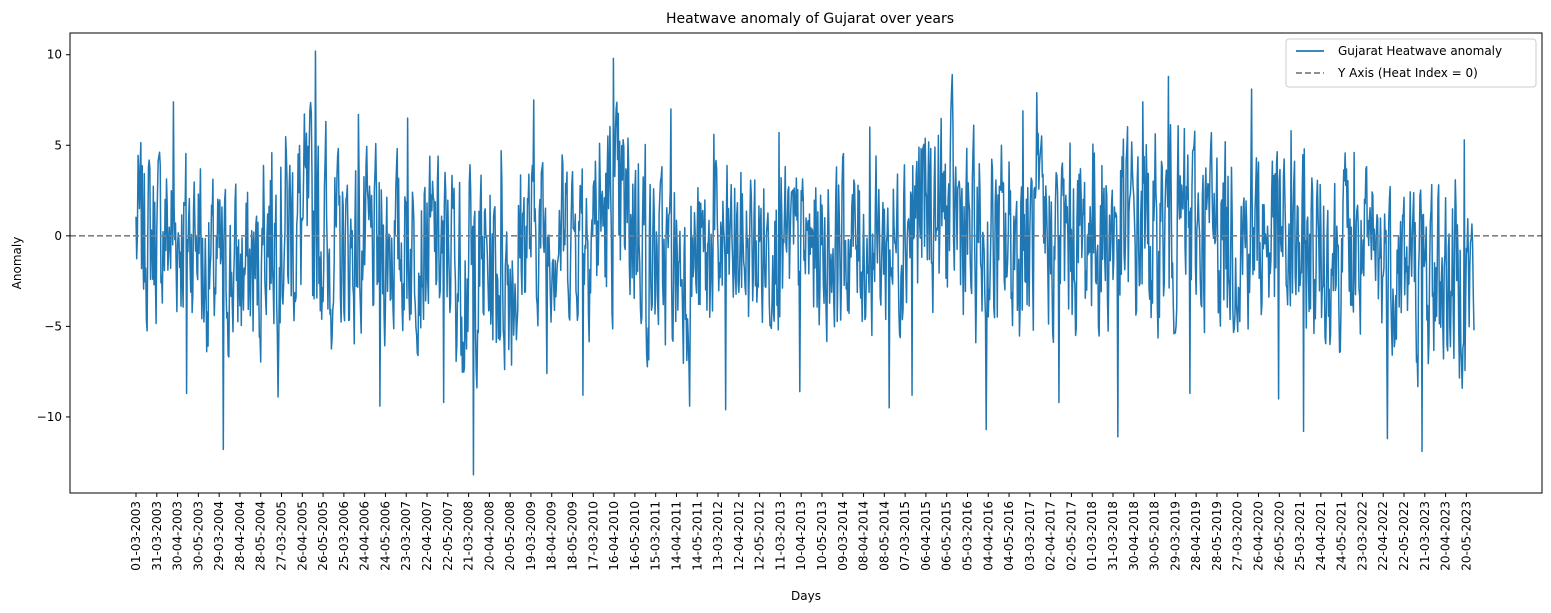  I want to click on x-tick-label: 01-03-2018, so click(1092, 536).